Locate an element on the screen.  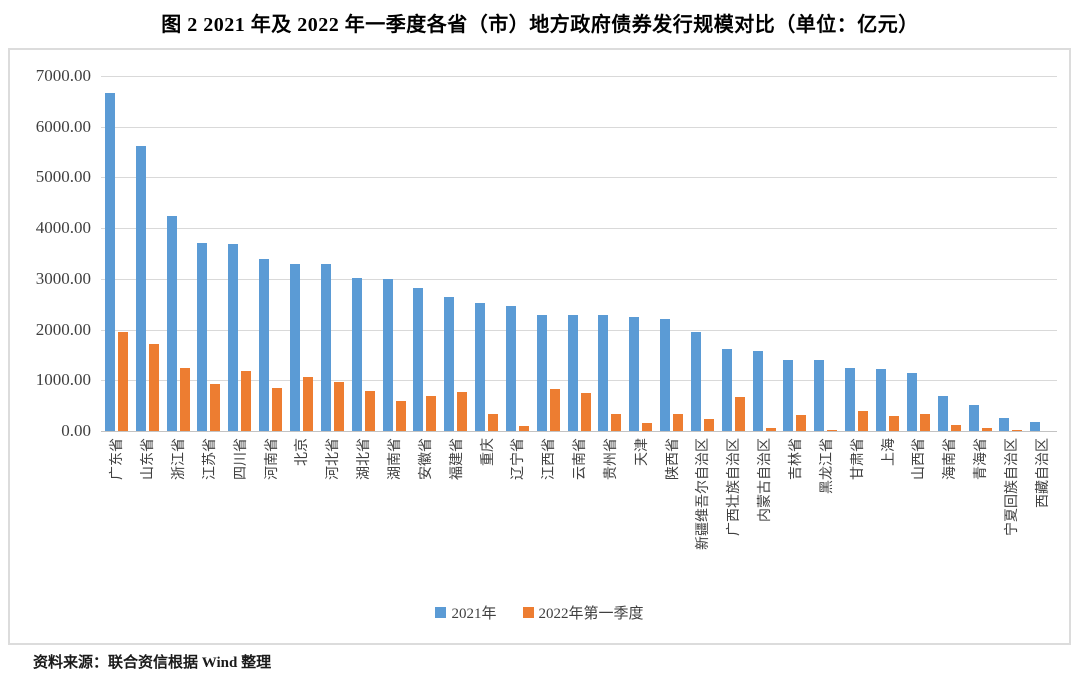
x-axis-label-text: 湖南省 is located at coordinates (396, 459).